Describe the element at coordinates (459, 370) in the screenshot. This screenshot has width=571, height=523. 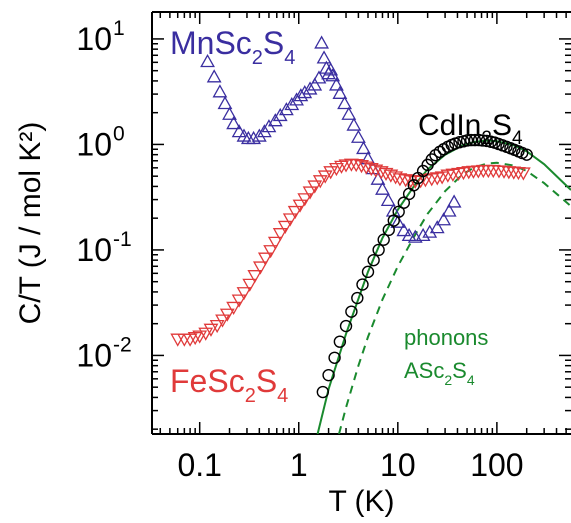
I see `label-asc2s4-mid: S` at that location.